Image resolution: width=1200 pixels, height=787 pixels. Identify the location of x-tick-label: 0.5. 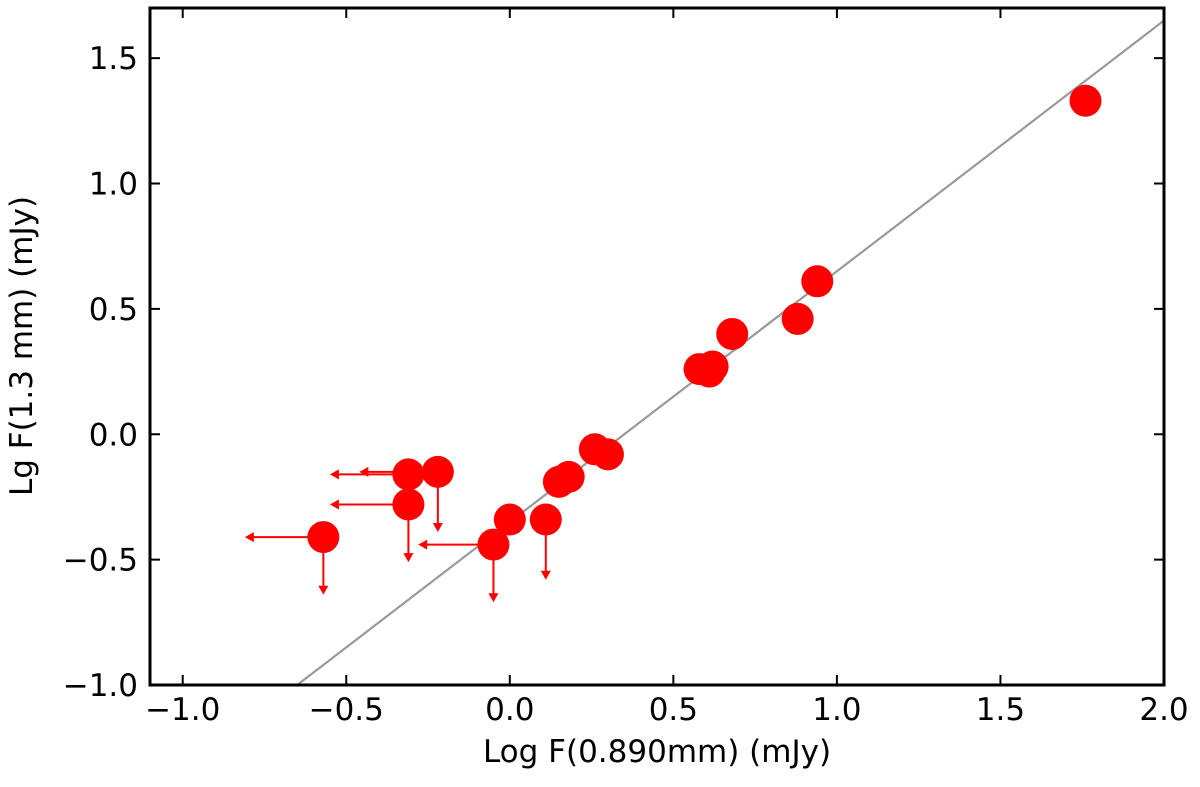
(673, 710).